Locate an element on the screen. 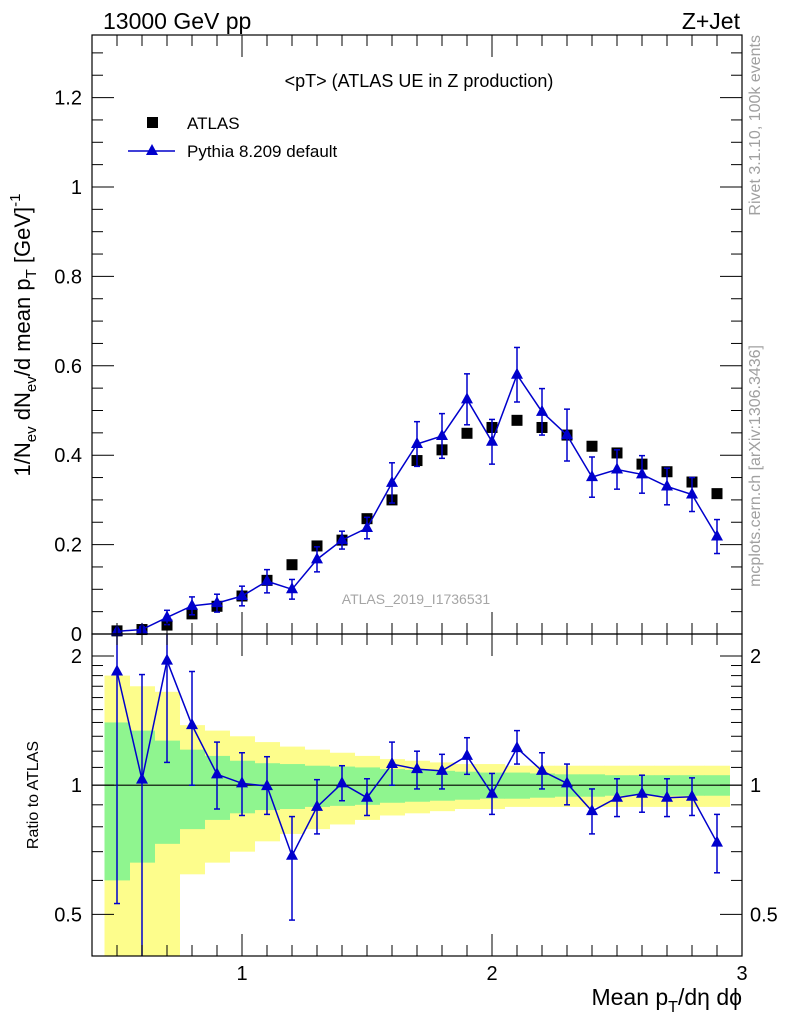  mcplots-label: mcplots.cern.ch [arXiv:1306.3436] is located at coordinates (755, 466).